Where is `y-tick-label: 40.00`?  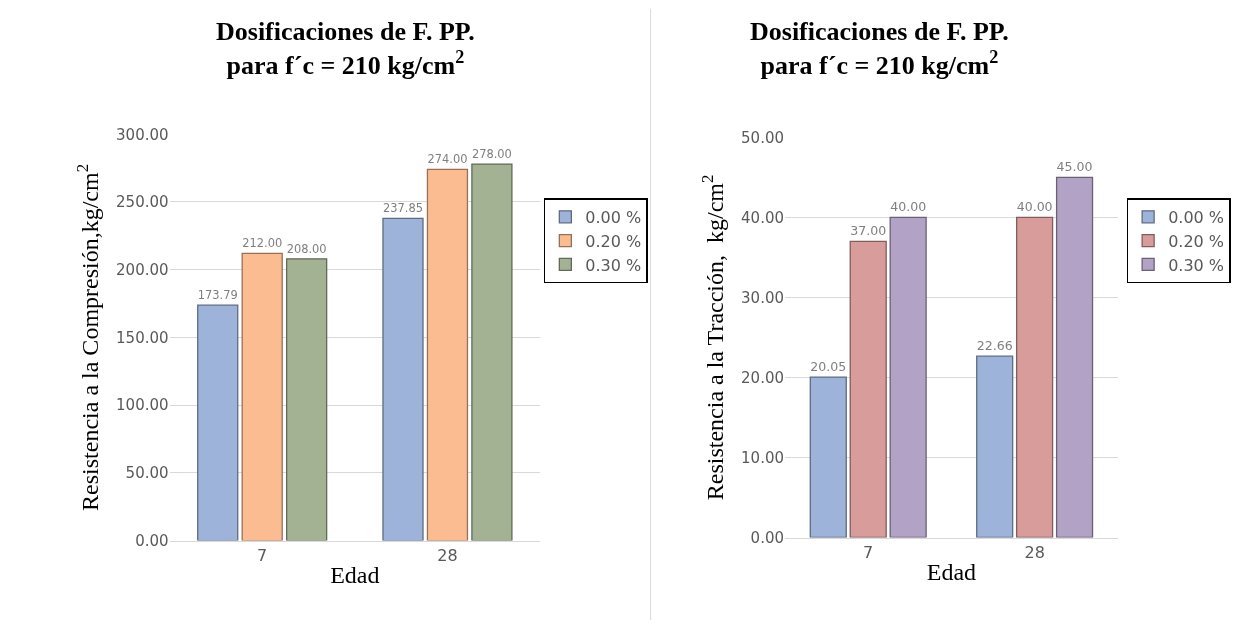
y-tick-label: 40.00 is located at coordinates (762, 217).